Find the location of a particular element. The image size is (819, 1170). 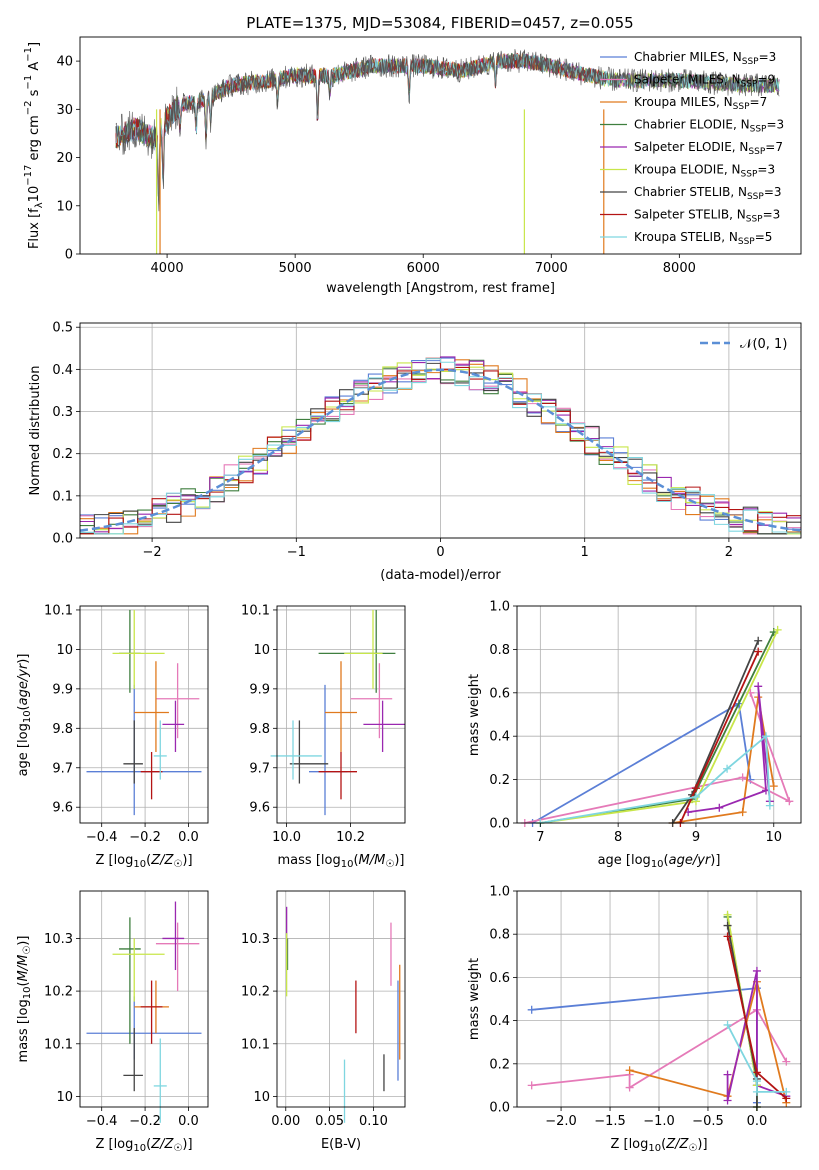

x-tick-label: −0.5 is located at coordinates (708, 1121).